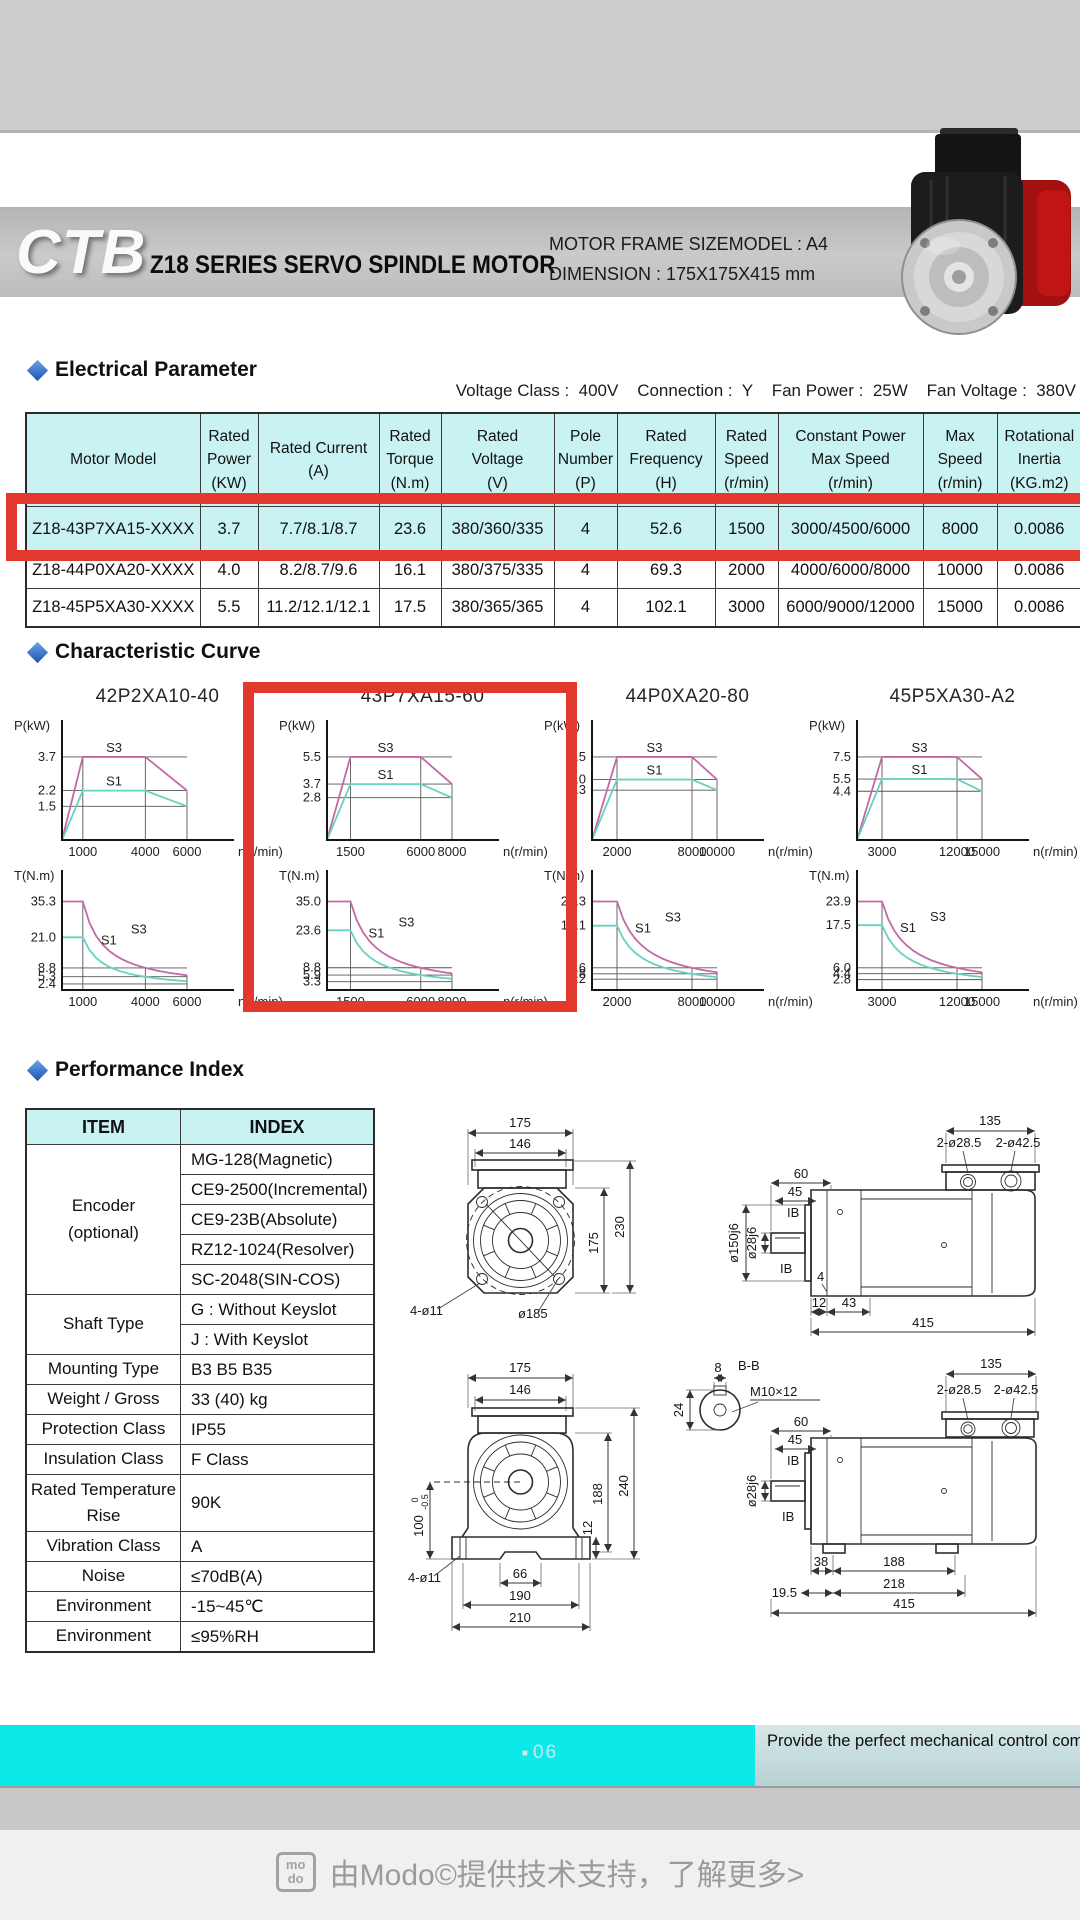 This screenshot has height=1920, width=1080. I want to click on item-cell: Shaft Type, so click(103, 1324).